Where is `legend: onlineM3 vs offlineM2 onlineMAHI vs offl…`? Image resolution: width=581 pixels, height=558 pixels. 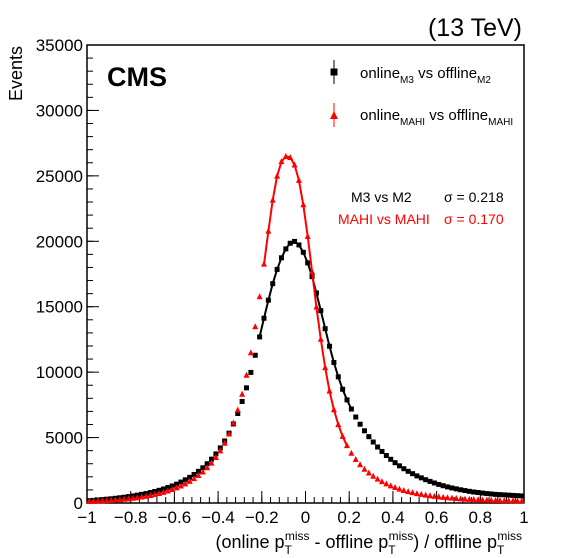 legend: onlineM3 vs offlineM2 onlineMAHI vs offl… is located at coordinates (421, 94).